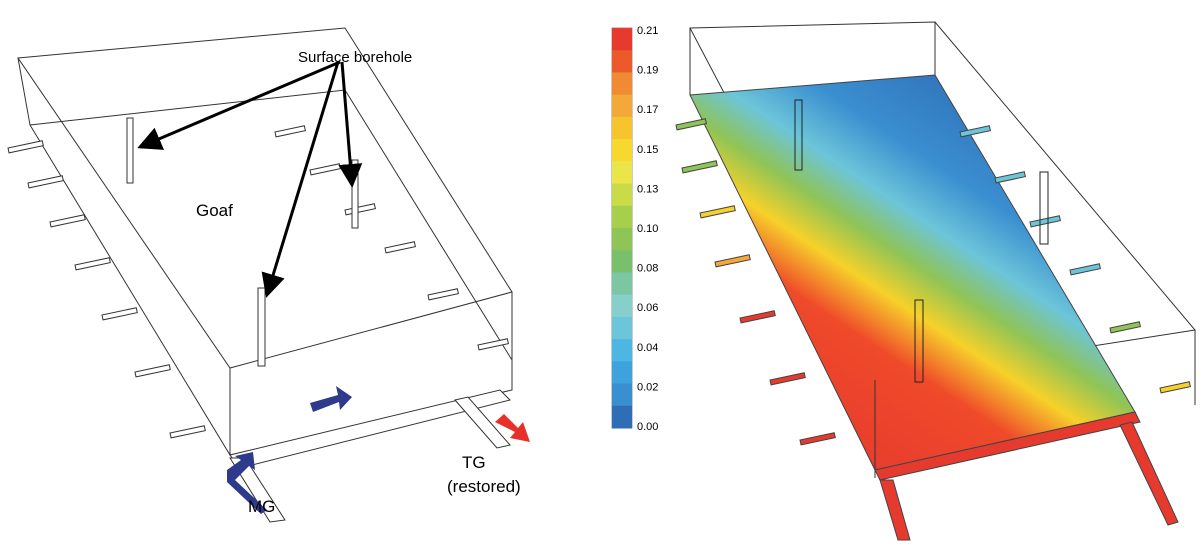 The height and width of the screenshot is (546, 1200). I want to click on tg-road, so click(1007, 446).